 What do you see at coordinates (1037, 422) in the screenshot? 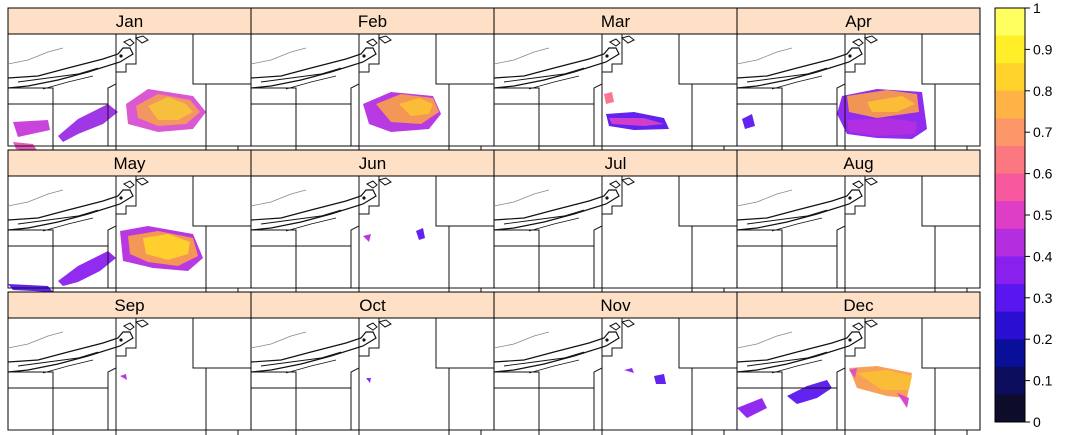
I see `colorbar-tick-label: 0` at bounding box center [1037, 422].